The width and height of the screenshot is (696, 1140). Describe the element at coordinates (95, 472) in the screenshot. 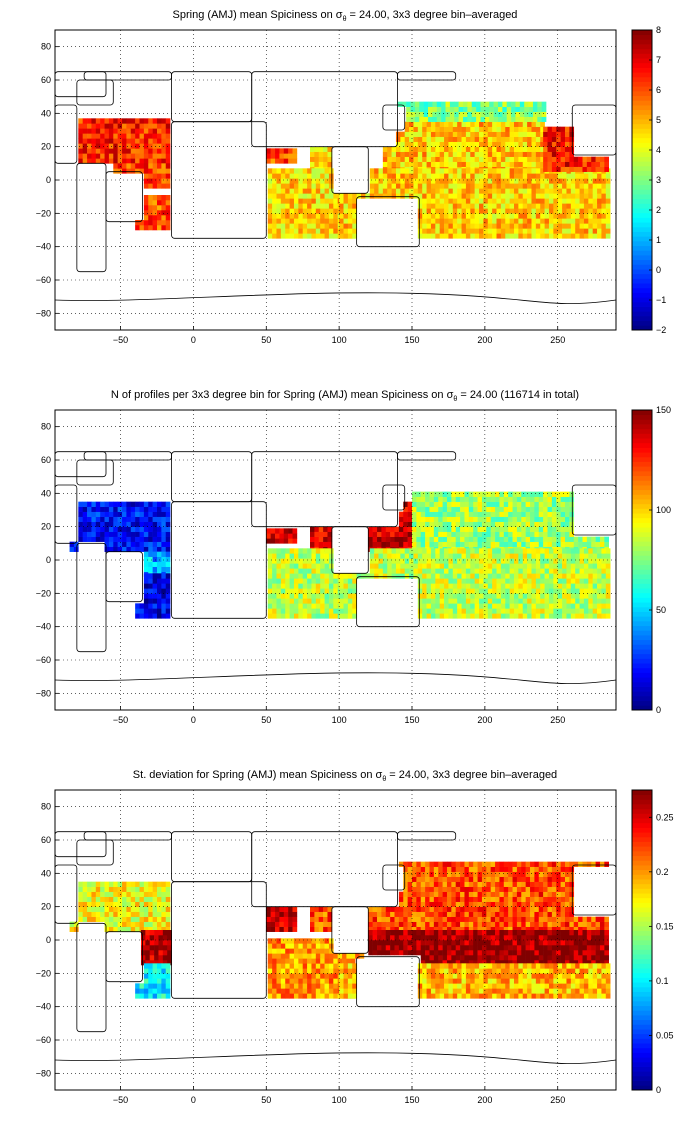

I see `coastline-segment` at that location.